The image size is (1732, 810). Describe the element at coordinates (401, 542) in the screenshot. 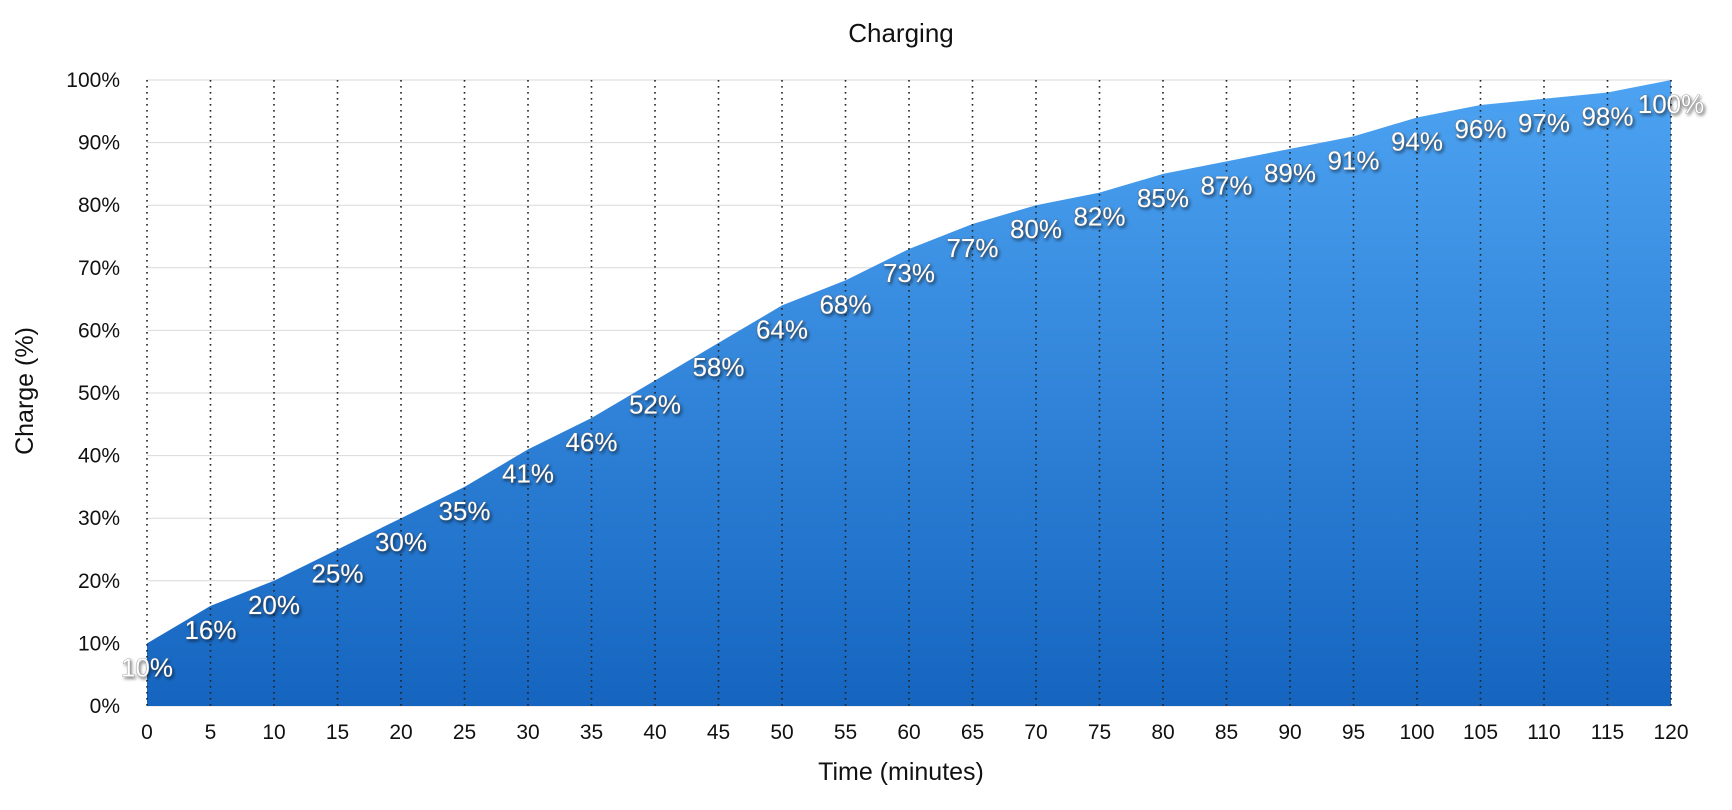

I see `data-label: 30%` at that location.